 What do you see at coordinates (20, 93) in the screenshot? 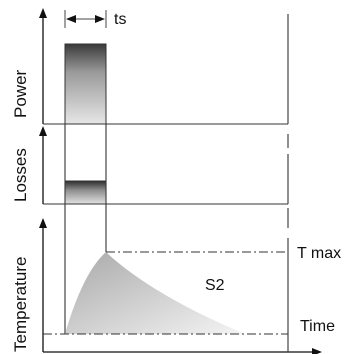
I see `power-label: Power` at bounding box center [20, 93].